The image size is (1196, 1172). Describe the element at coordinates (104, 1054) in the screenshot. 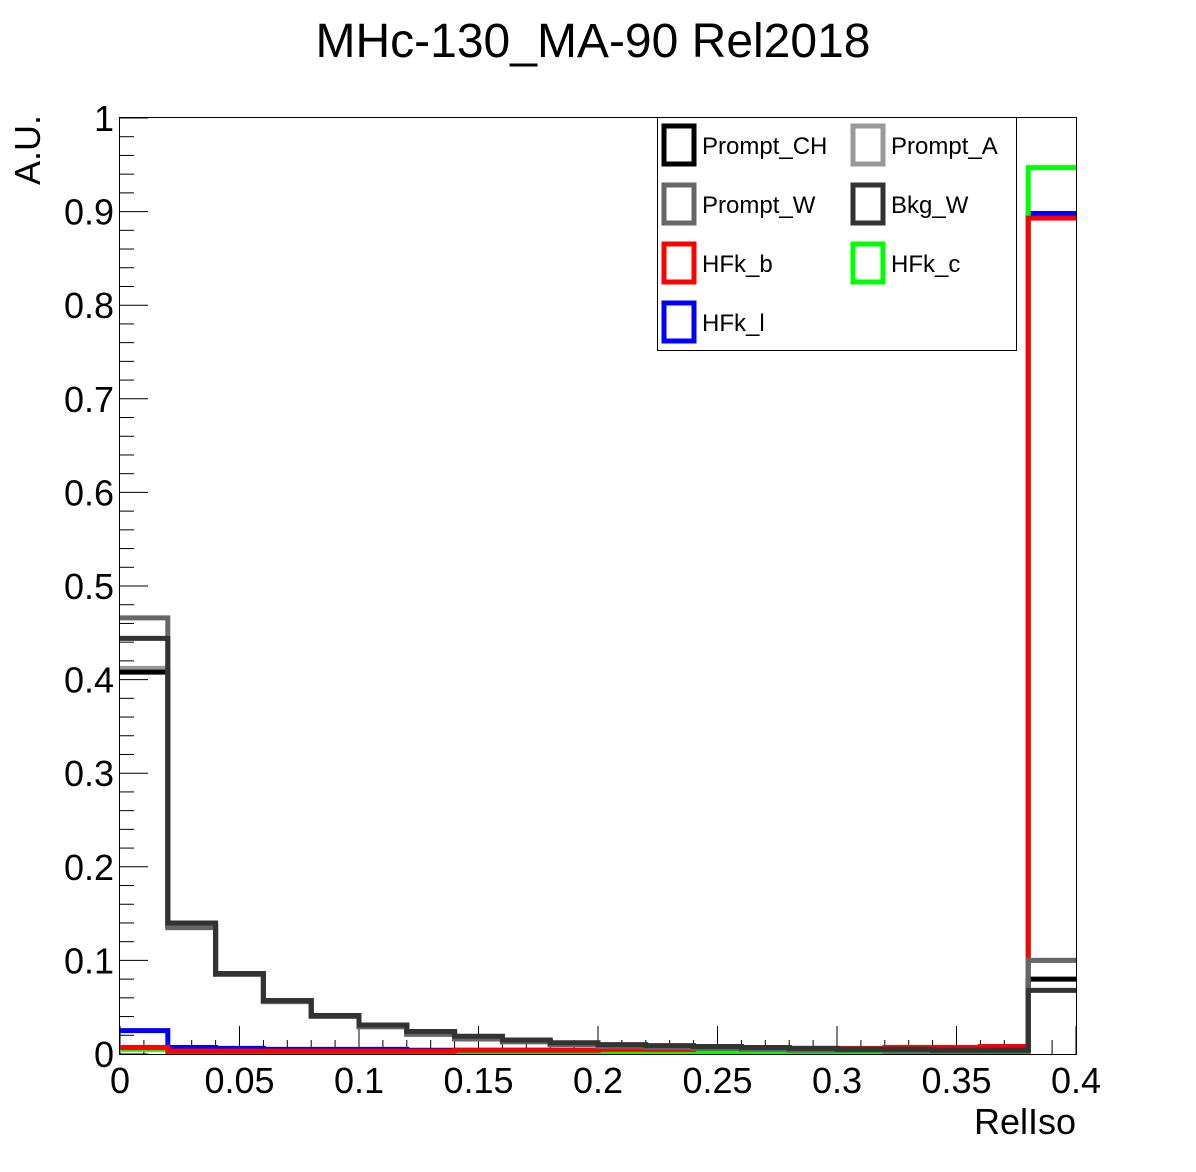

I see `y-tick-label: 0` at that location.